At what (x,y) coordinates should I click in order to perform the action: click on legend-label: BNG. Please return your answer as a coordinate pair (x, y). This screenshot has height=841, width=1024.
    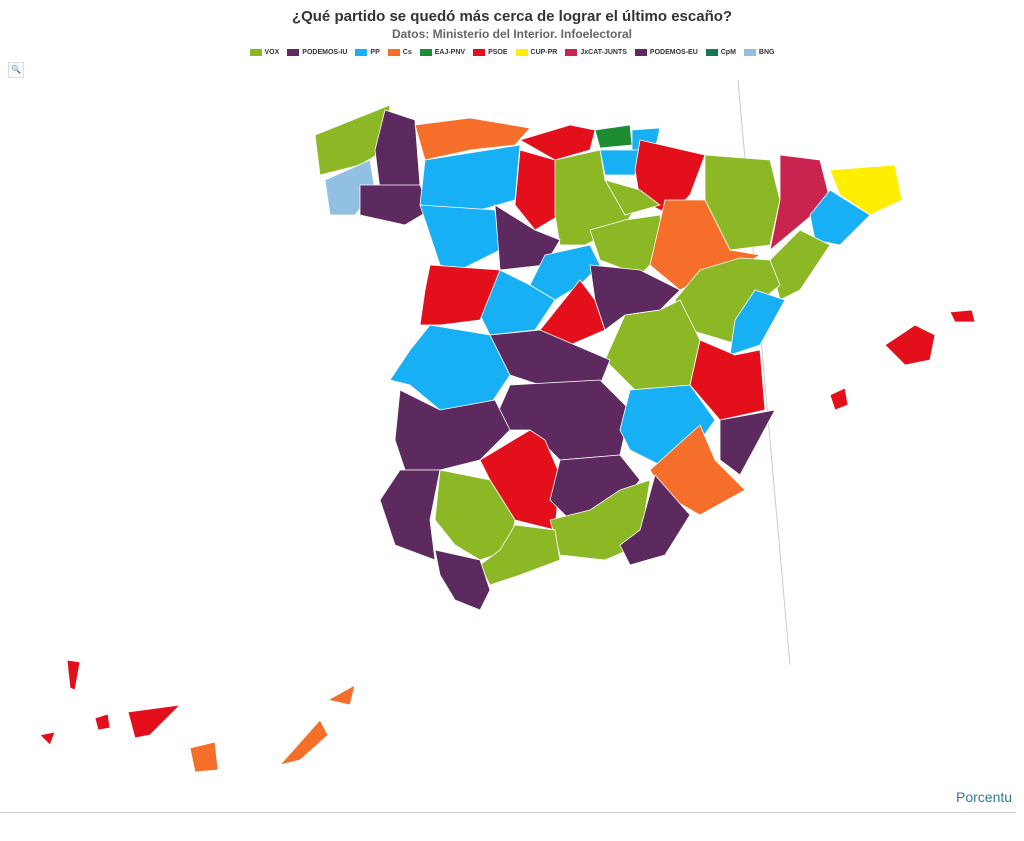
    Looking at the image, I should click on (766, 52).